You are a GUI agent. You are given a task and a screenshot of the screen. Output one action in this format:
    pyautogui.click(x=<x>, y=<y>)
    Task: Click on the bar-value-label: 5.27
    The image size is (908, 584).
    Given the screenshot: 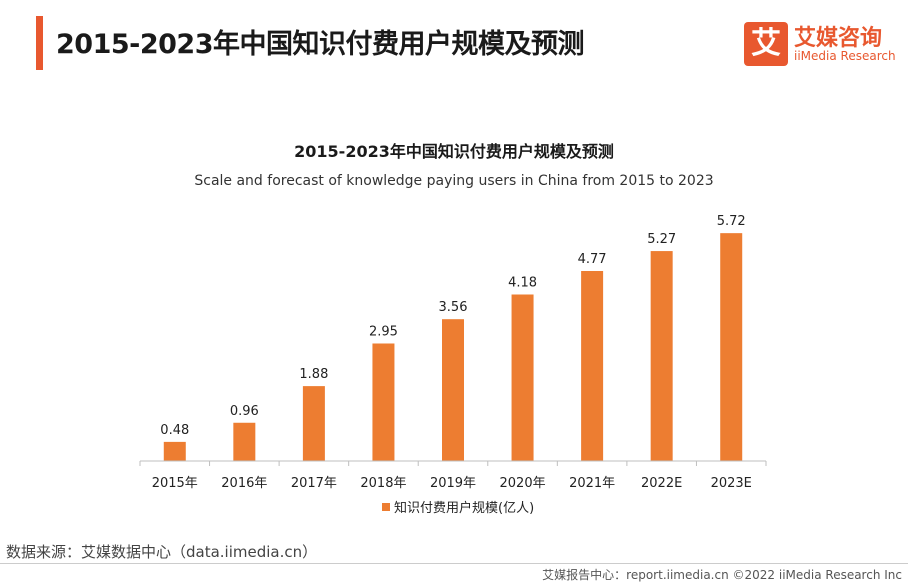 What is the action you would take?
    pyautogui.click(x=661, y=239)
    